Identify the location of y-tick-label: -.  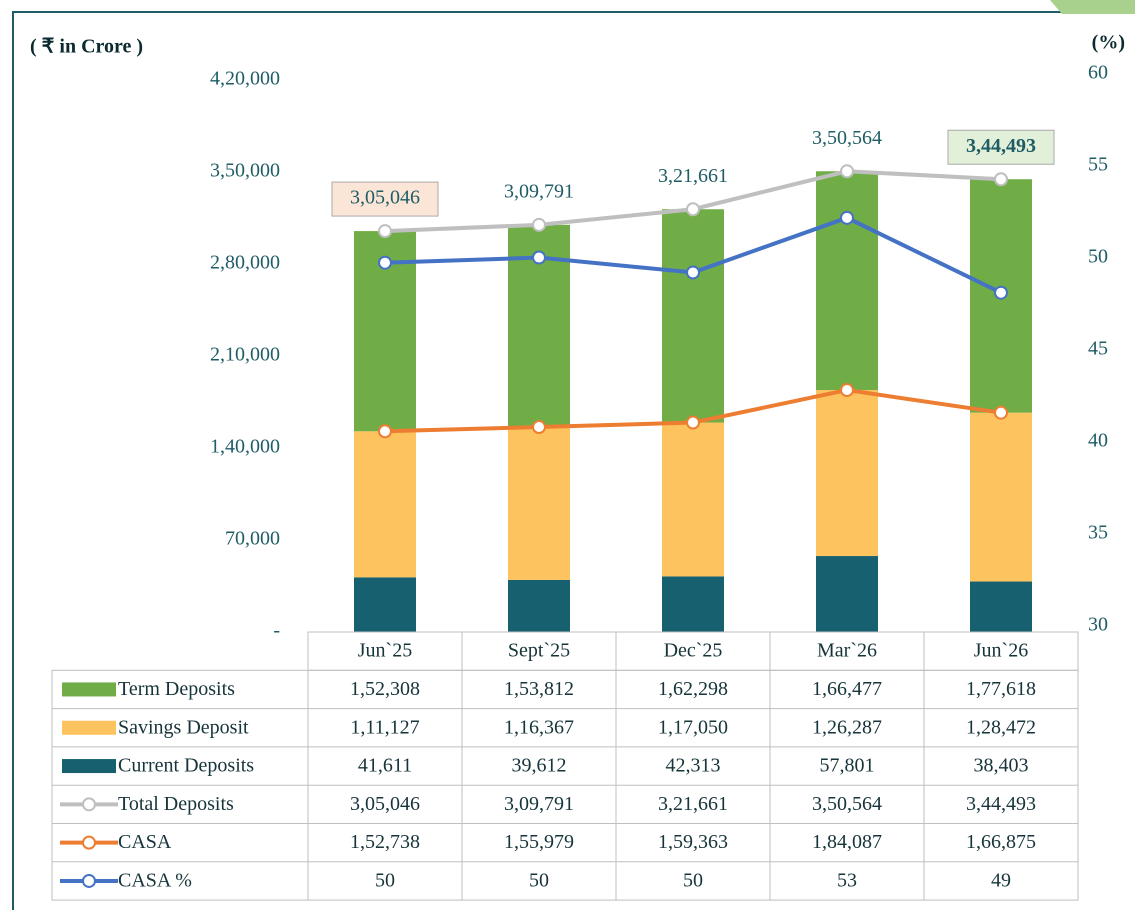
(276, 631).